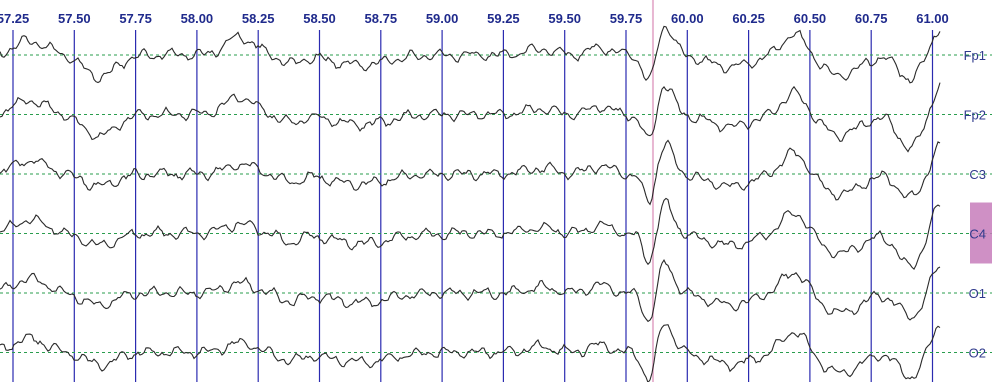  Describe the element at coordinates (871, 18) in the screenshot. I see `time-tick-label: 60.75` at that location.